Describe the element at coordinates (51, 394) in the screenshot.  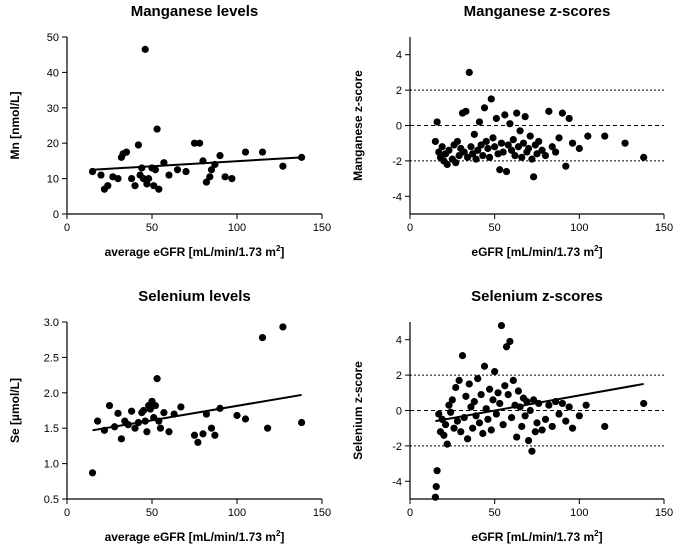
I see `y-tick-label: 2.0` at that location.